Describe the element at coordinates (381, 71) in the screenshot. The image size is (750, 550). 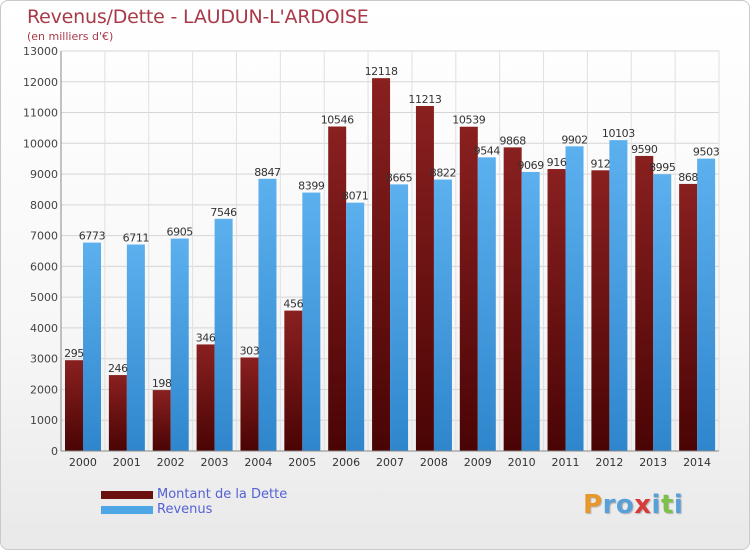
I see `data-label-dette: 12118` at that location.